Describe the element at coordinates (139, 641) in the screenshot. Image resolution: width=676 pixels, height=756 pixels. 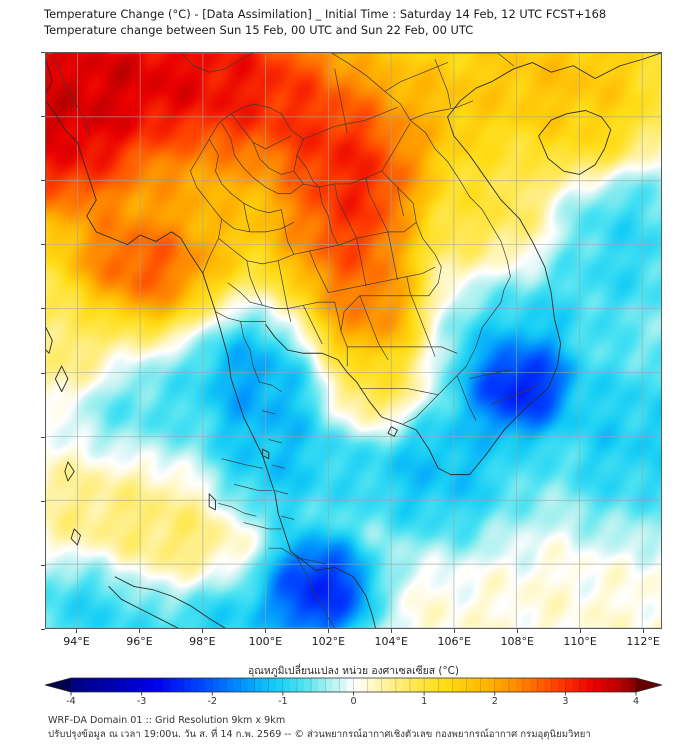
I see `x-tick-label: 96°E` at that location.